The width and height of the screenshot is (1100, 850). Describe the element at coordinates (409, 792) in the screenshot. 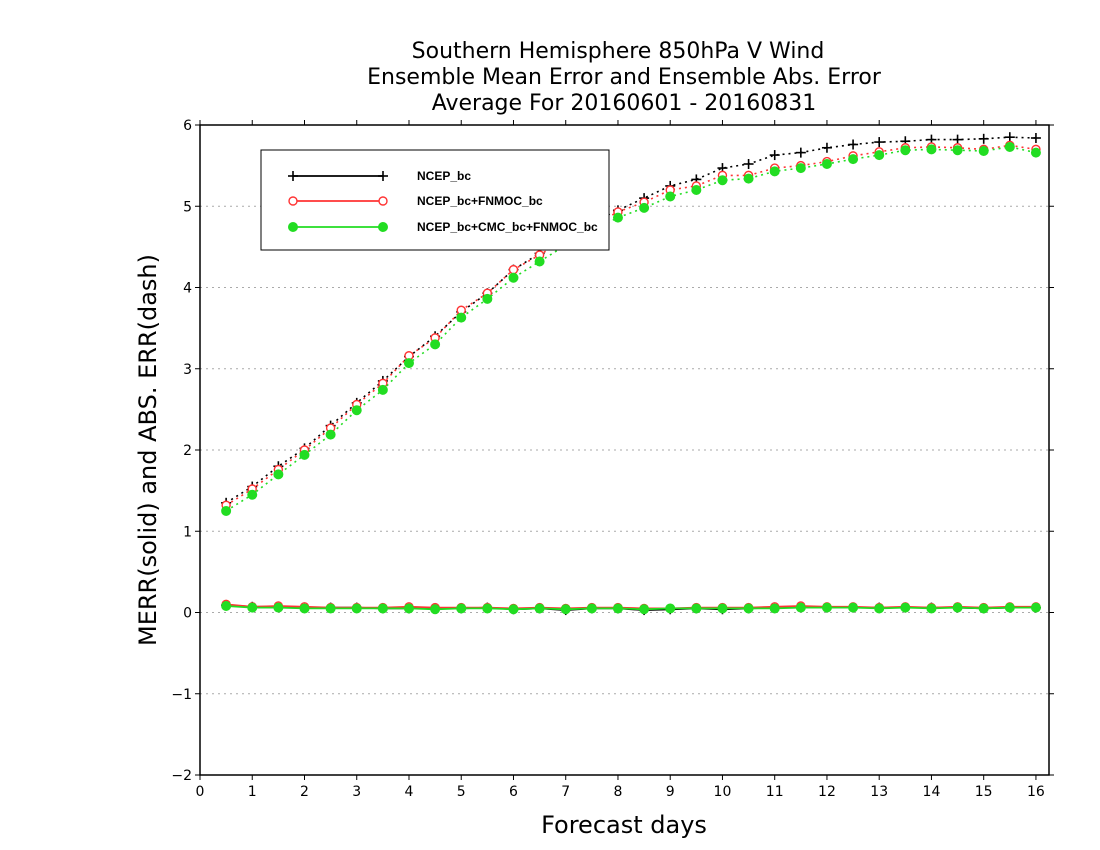

I see `x-tick-label: 4` at that location.